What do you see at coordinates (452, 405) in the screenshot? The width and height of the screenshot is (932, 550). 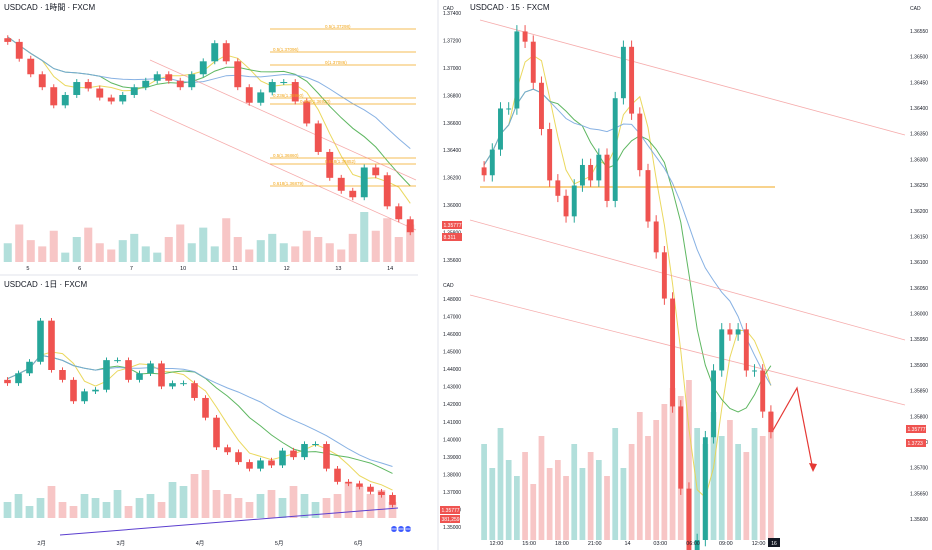 I see `price-axis-lower-label: 1.42000` at bounding box center [452, 405].